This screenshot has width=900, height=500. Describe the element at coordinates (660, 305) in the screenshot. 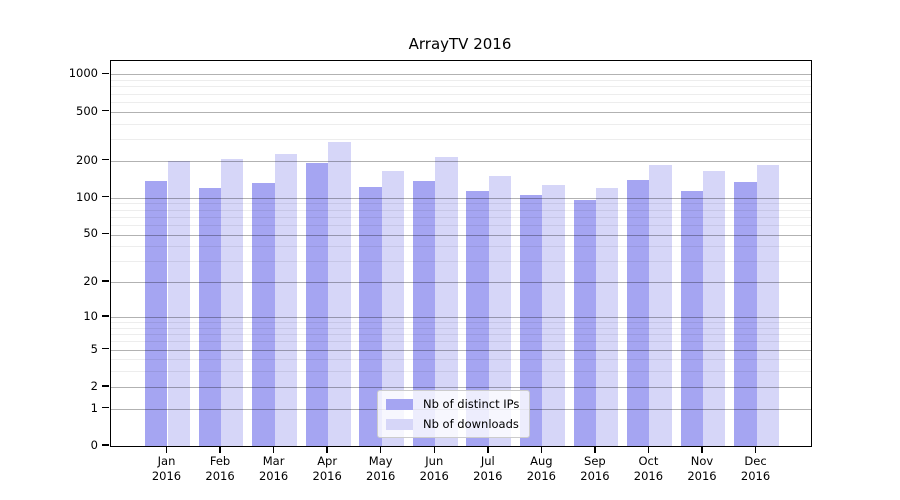

I see `bar-oct-s1` at that location.